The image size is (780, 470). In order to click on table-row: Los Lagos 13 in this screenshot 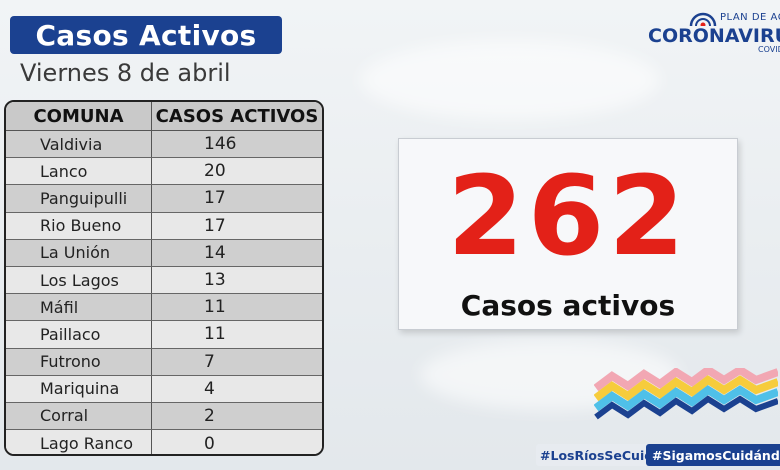, I will do `click(164, 280)`.